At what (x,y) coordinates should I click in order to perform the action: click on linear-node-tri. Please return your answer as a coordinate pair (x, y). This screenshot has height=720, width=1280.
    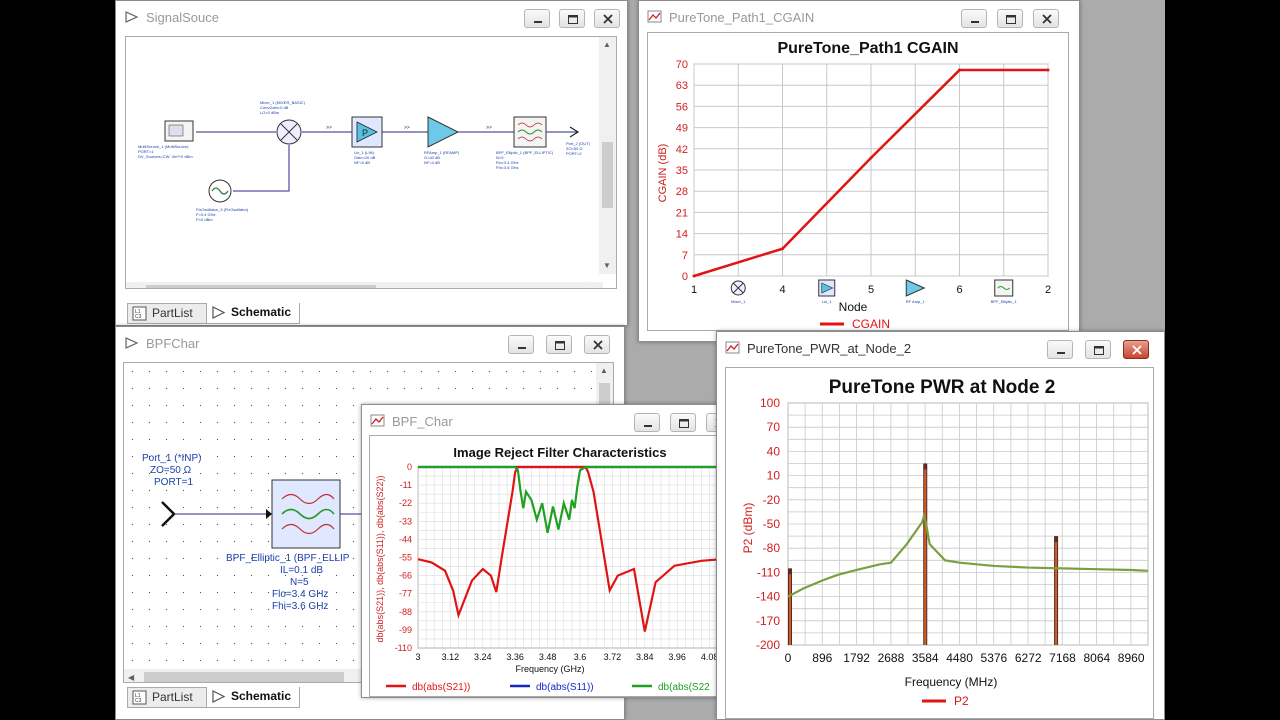
    Looking at the image, I should click on (827, 288).